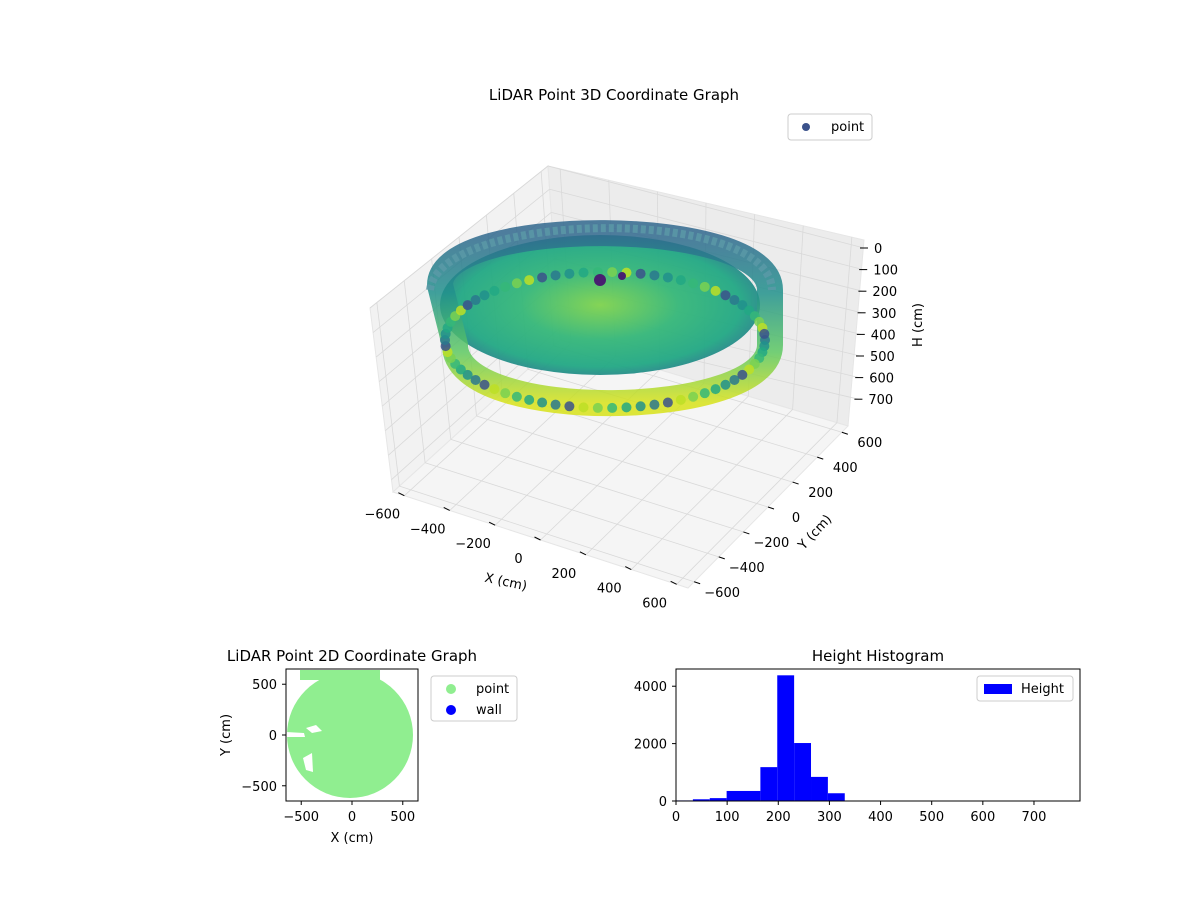  Describe the element at coordinates (880, 400) in the screenshot. I see `z-tick-label: 700` at that location.